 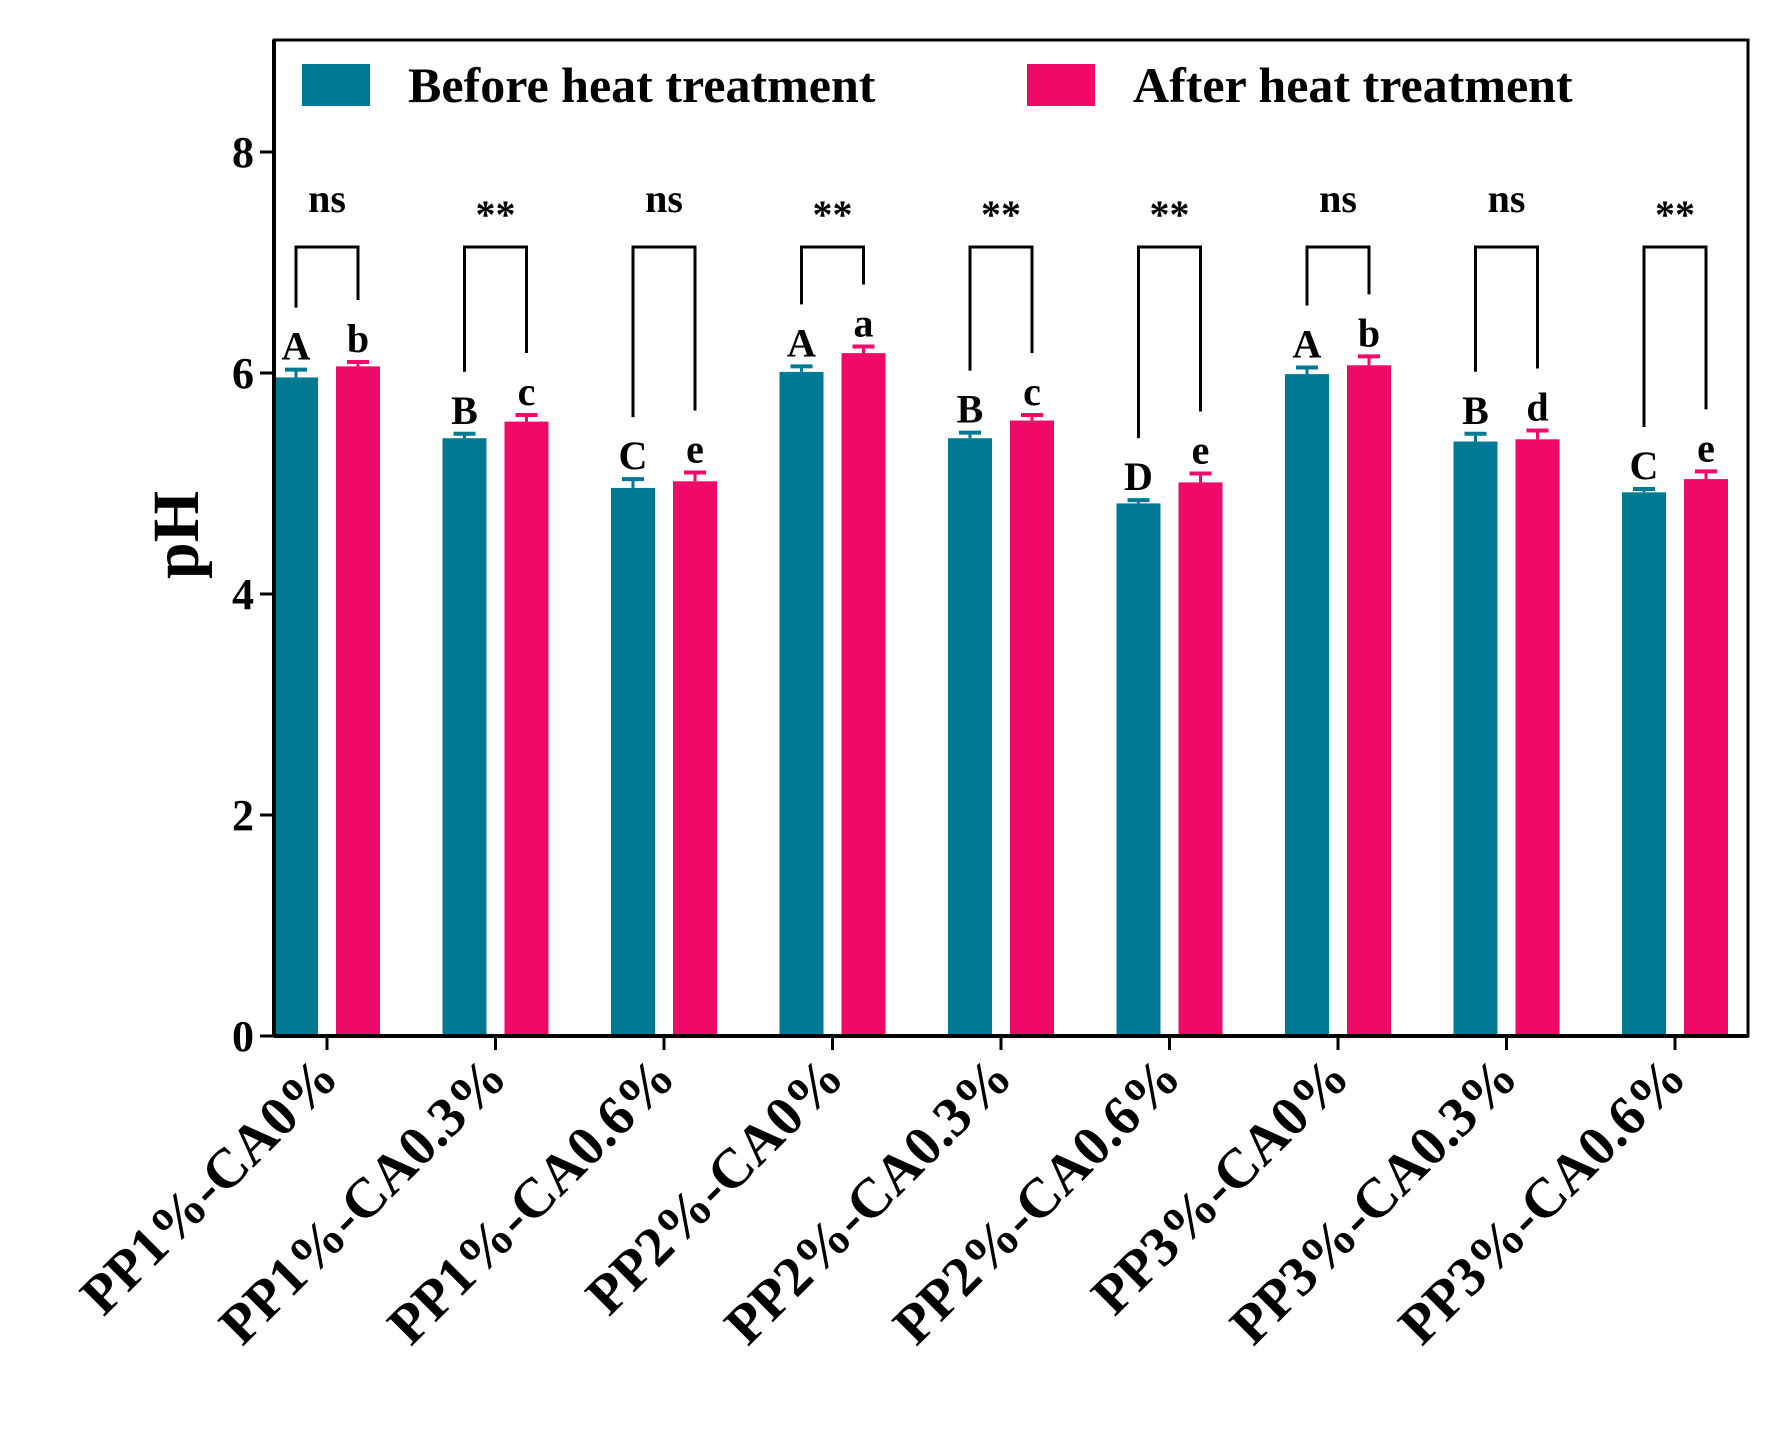 I want to click on letter-before-7: B, so click(x=1475, y=410).